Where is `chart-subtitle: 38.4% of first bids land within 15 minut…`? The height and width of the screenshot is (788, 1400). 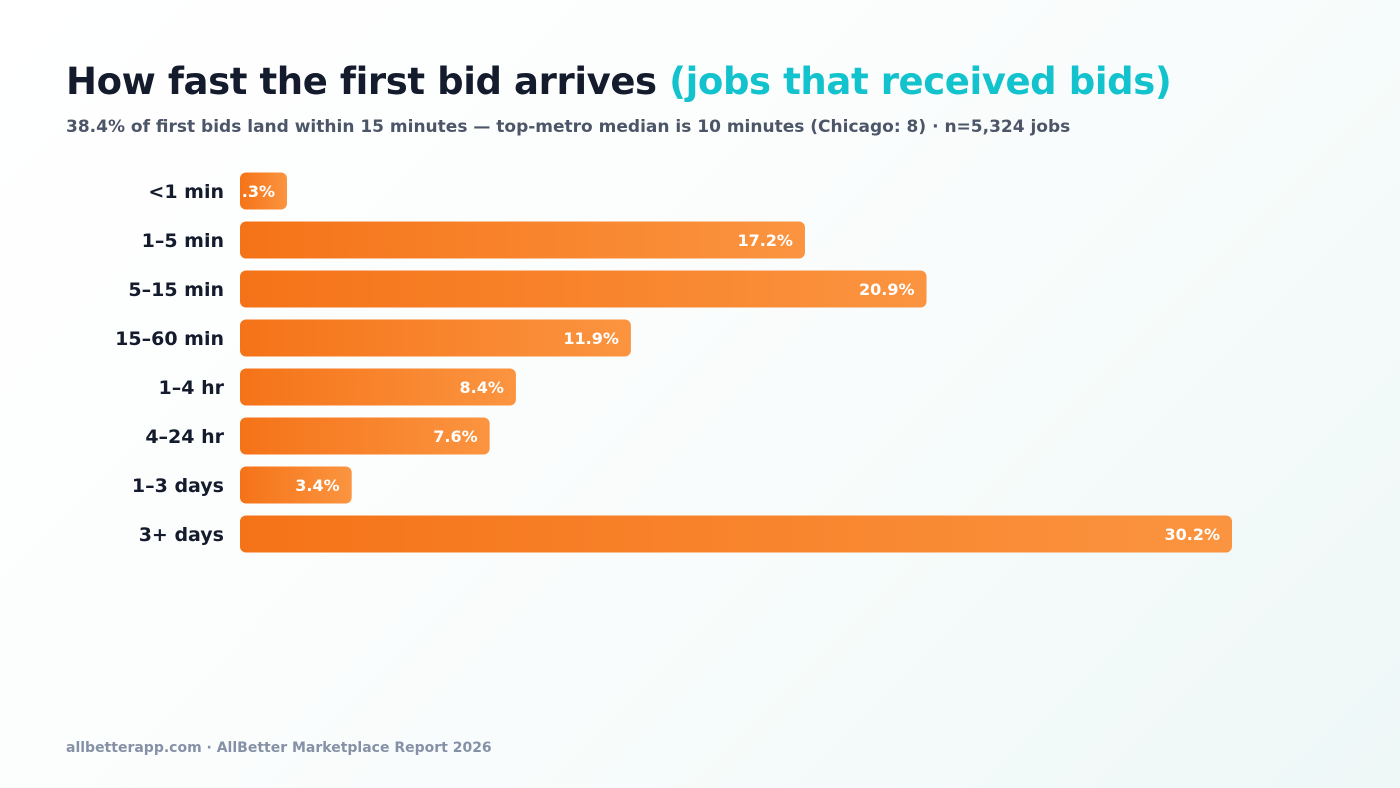
chart-subtitle: 38.4% of first bids land within 15 minut… is located at coordinates (568, 127).